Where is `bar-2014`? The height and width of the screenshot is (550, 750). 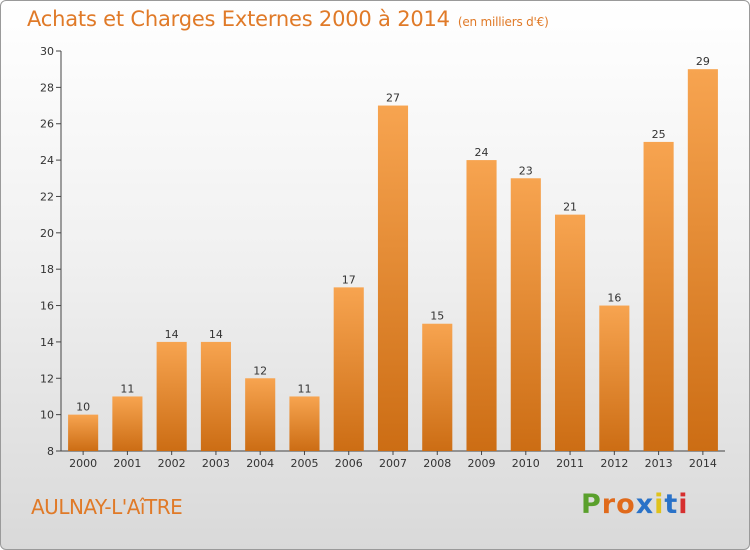
bar-2014 is located at coordinates (702, 260).